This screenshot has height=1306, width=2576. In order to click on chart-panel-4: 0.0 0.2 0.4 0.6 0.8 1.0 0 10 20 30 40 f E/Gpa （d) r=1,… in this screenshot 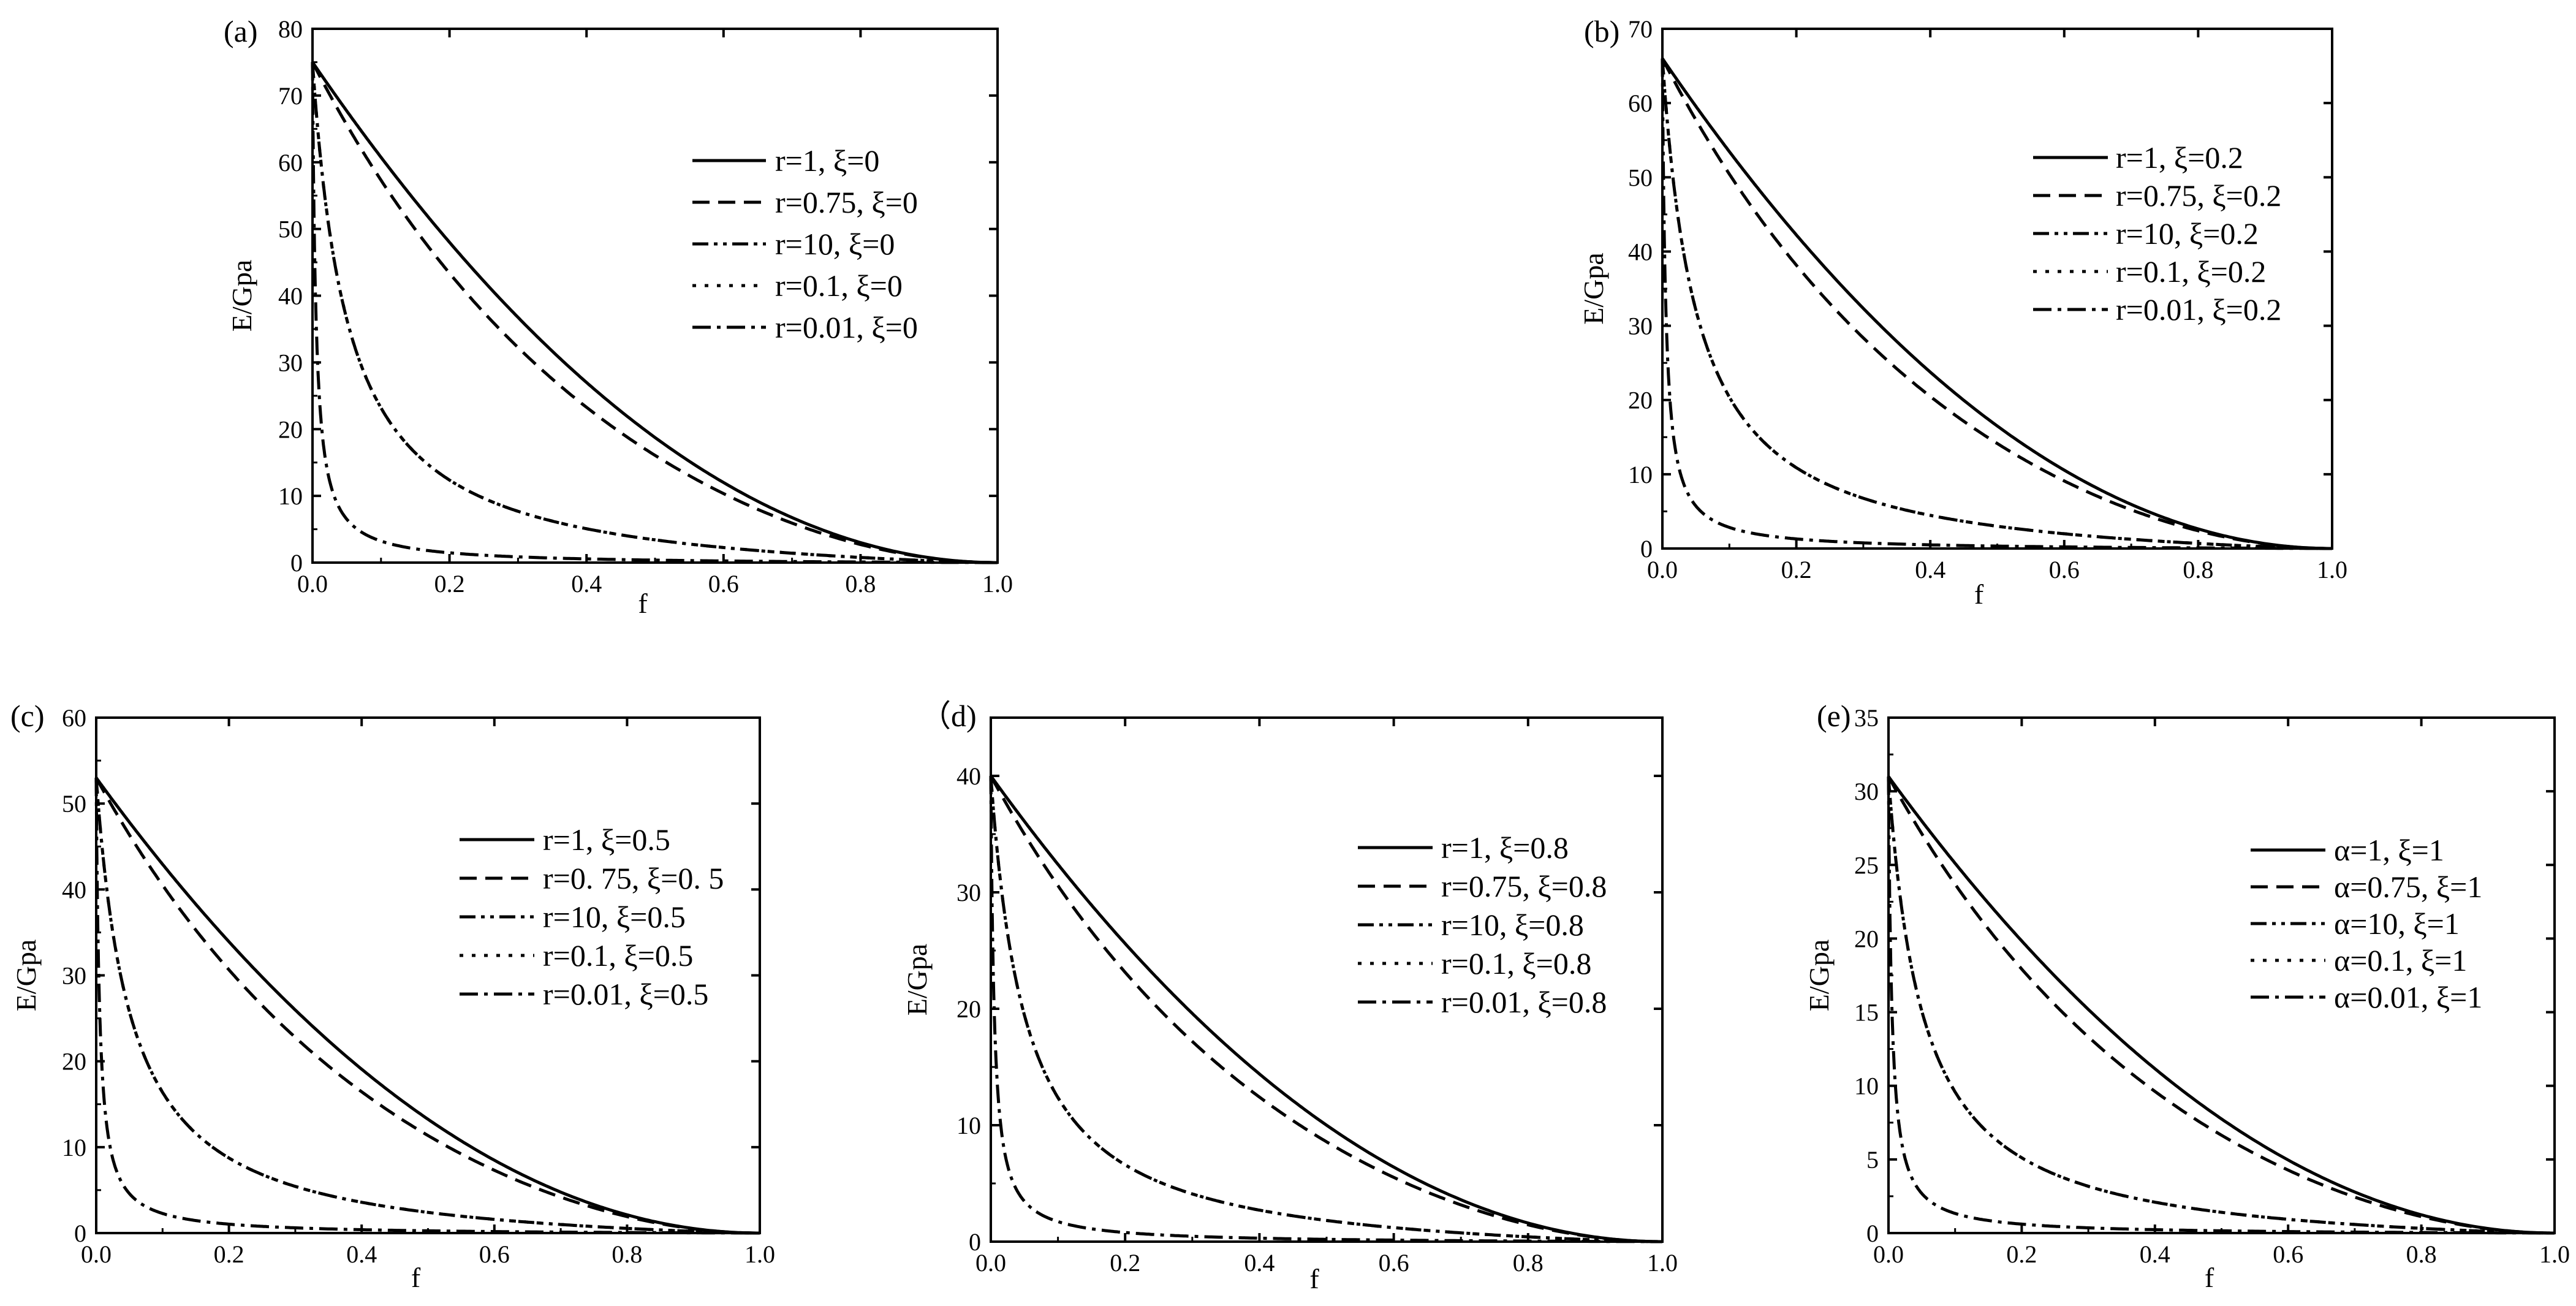, I will do `click(1289, 996)`.